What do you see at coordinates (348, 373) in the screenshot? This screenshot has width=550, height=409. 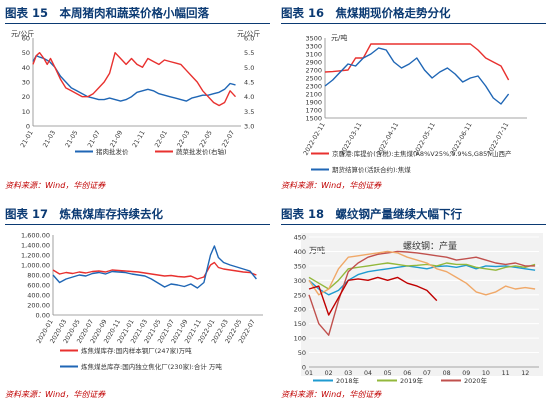 I see `x-tick-label: 03` at bounding box center [348, 373].